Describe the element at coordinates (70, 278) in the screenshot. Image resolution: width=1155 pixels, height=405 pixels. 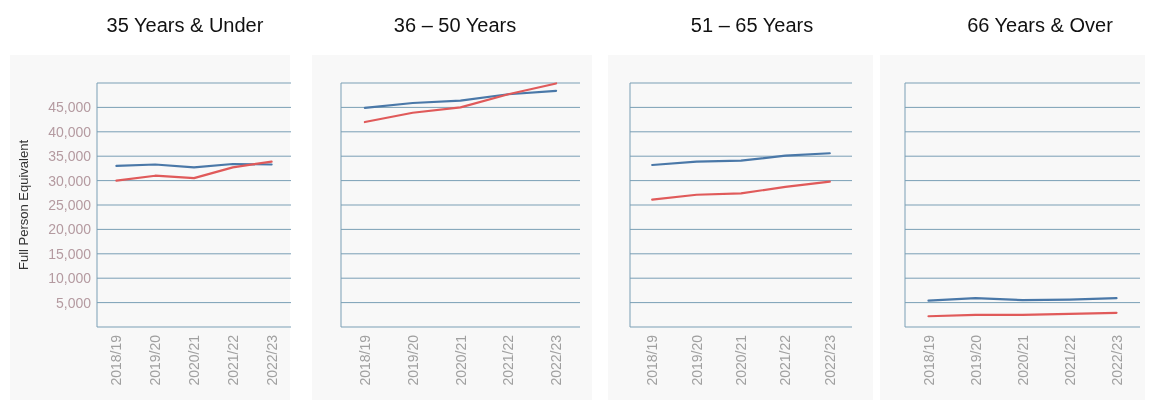
I see `y-tick-label: 10,000` at that location.